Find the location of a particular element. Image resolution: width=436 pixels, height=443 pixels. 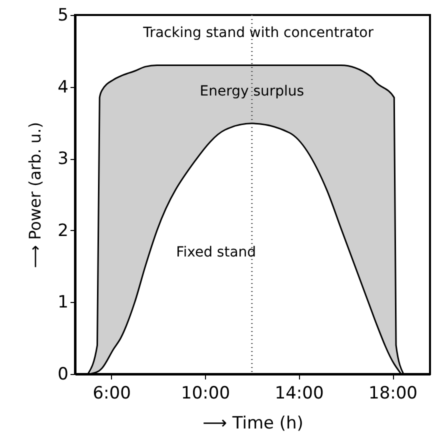

annotation: Tracking stand with concentrator is located at coordinates (258, 32).